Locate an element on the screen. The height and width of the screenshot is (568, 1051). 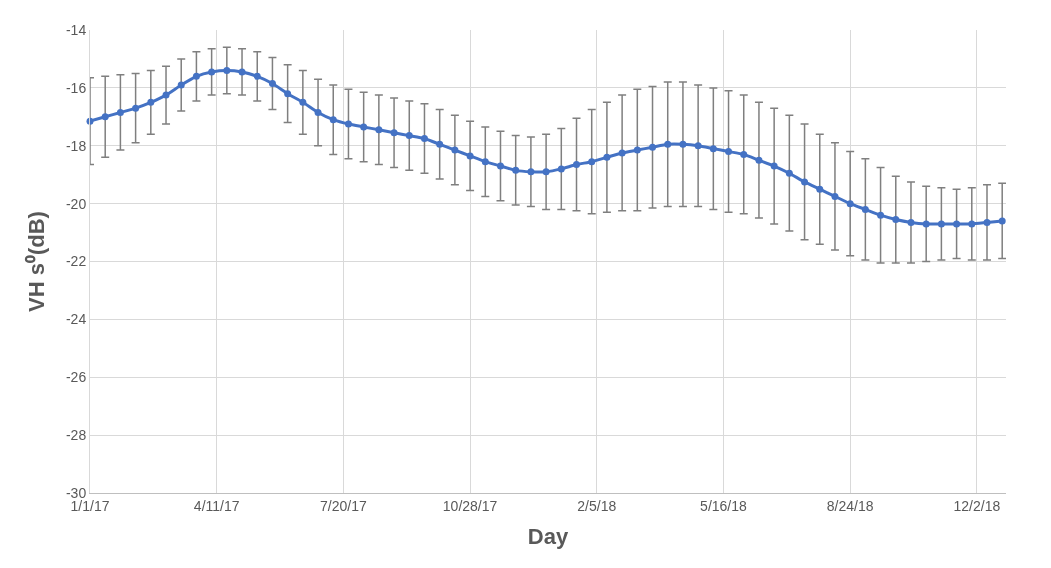
y-tick-label: -26 is located at coordinates (76, 377).